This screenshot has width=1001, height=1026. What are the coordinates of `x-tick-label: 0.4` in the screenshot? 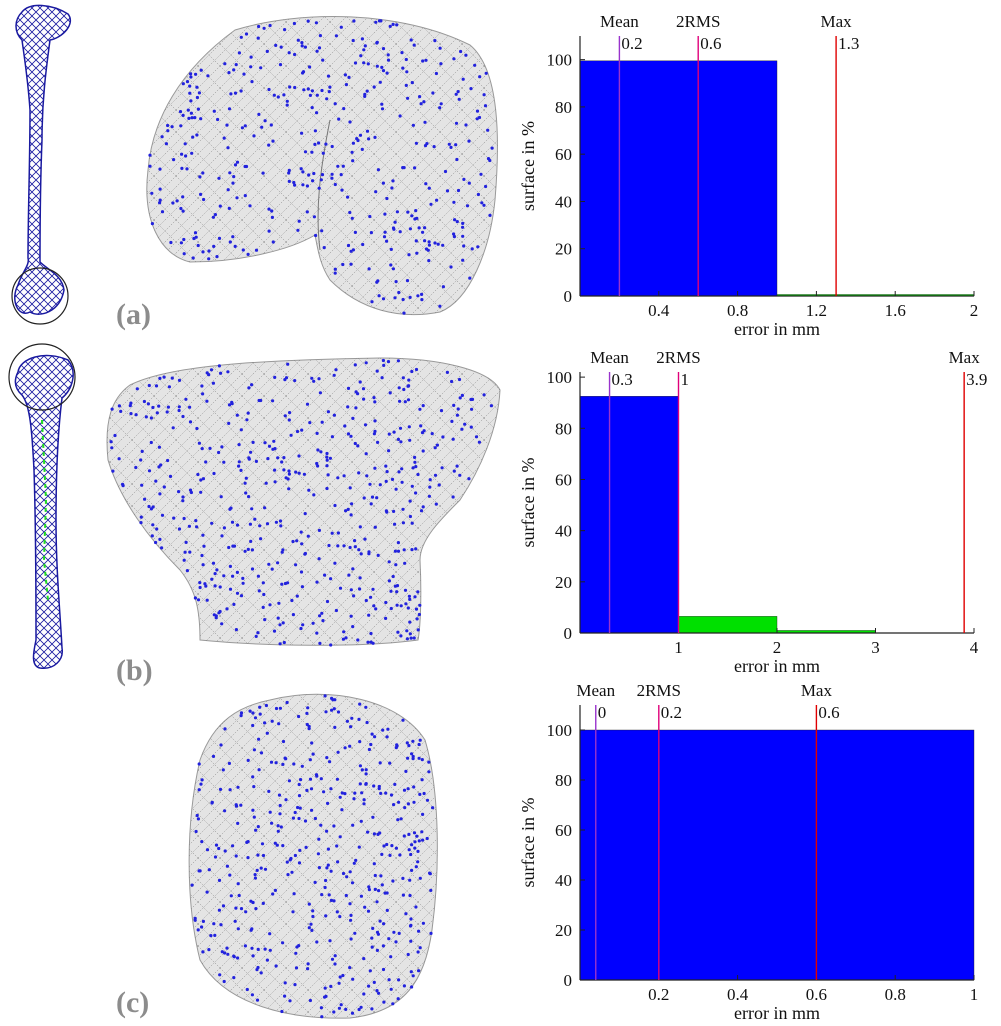 It's located at (659, 310).